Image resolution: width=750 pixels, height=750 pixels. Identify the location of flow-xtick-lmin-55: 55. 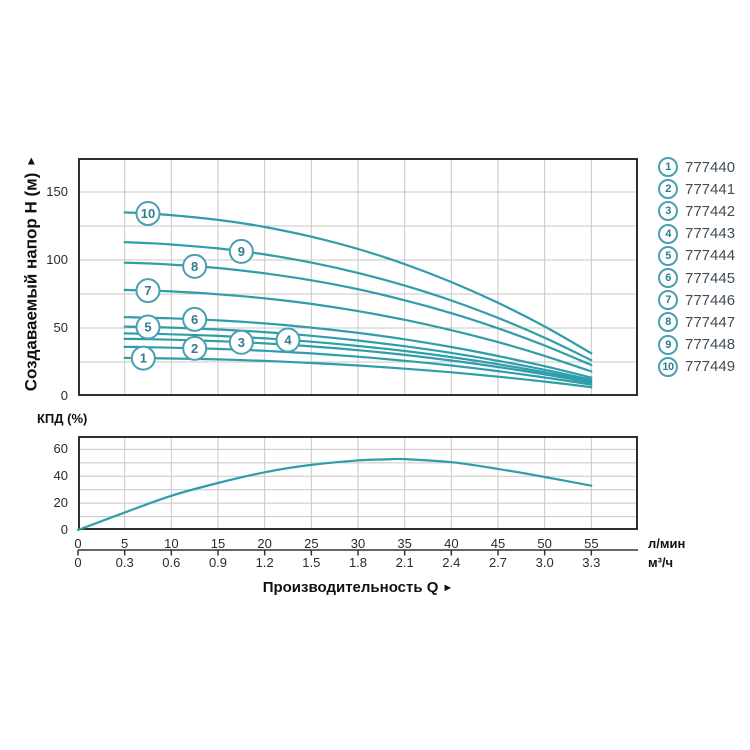
(591, 543).